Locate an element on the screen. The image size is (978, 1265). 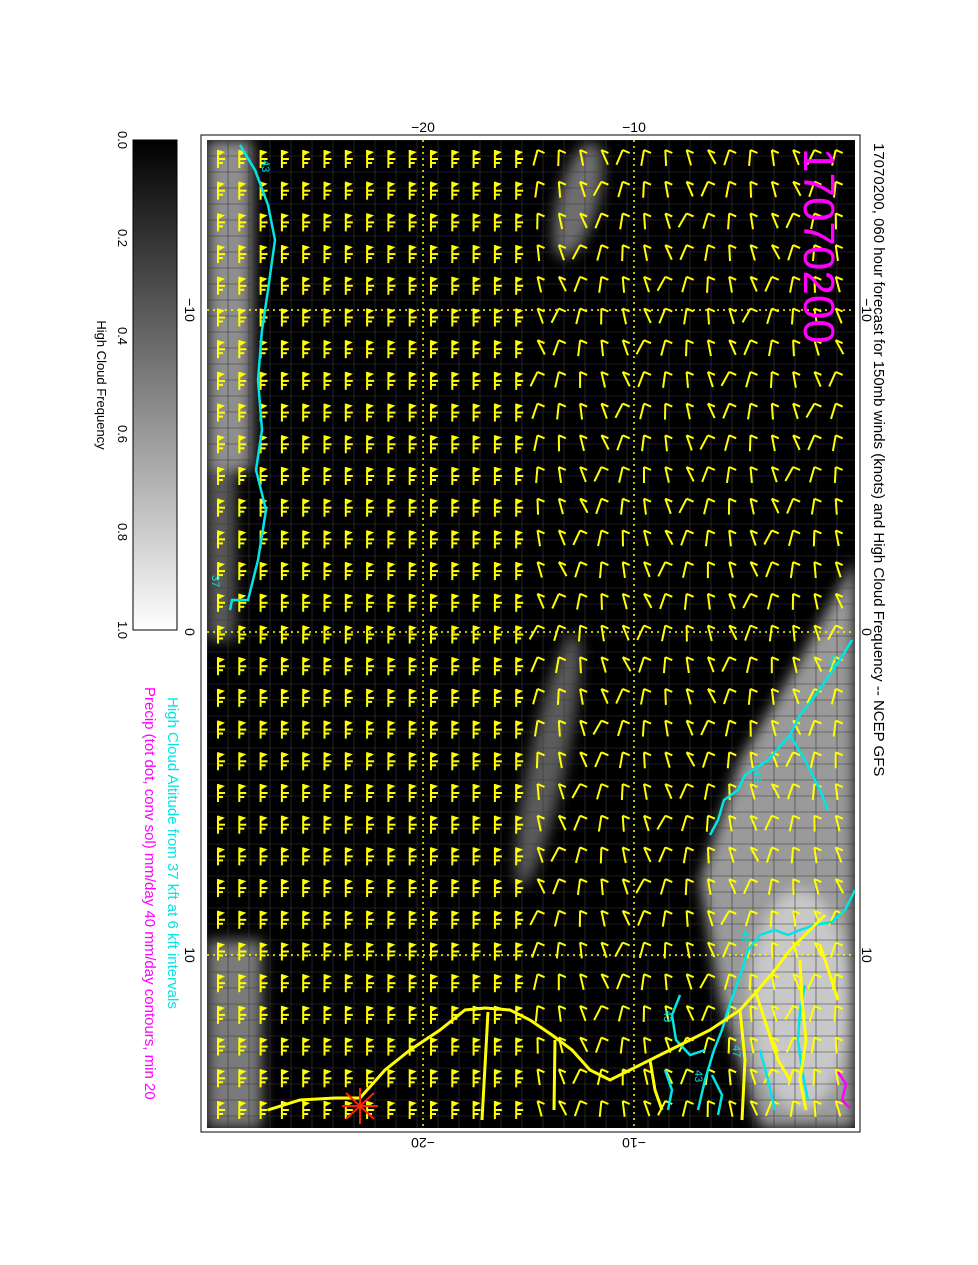
colorbar-gradient is located at coordinates (155, 385).